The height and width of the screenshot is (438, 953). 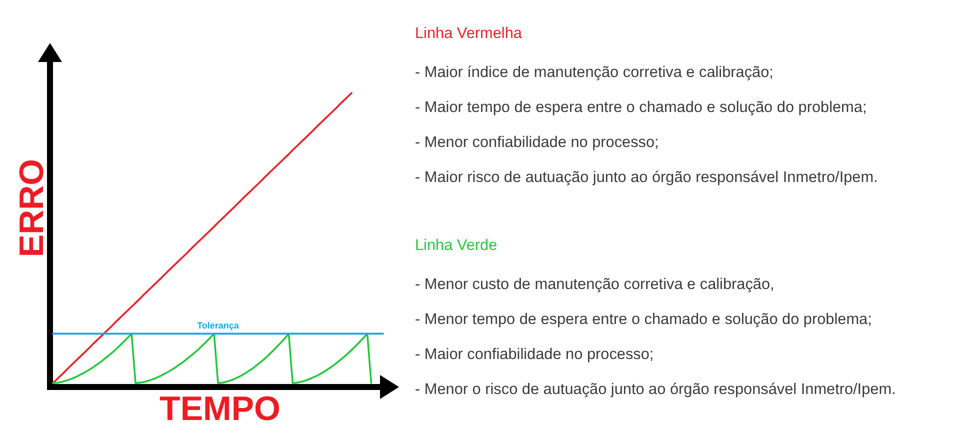 What do you see at coordinates (594, 284) in the screenshot?
I see `text: - Menor custo de manutenção corretiva e calibração,` at bounding box center [594, 284].